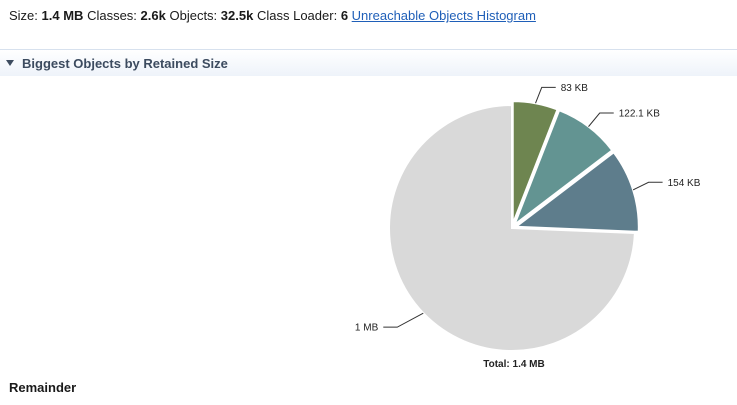 This screenshot has width=737, height=405. I want to click on class-loader-label: Class Loader:, so click(297, 15).